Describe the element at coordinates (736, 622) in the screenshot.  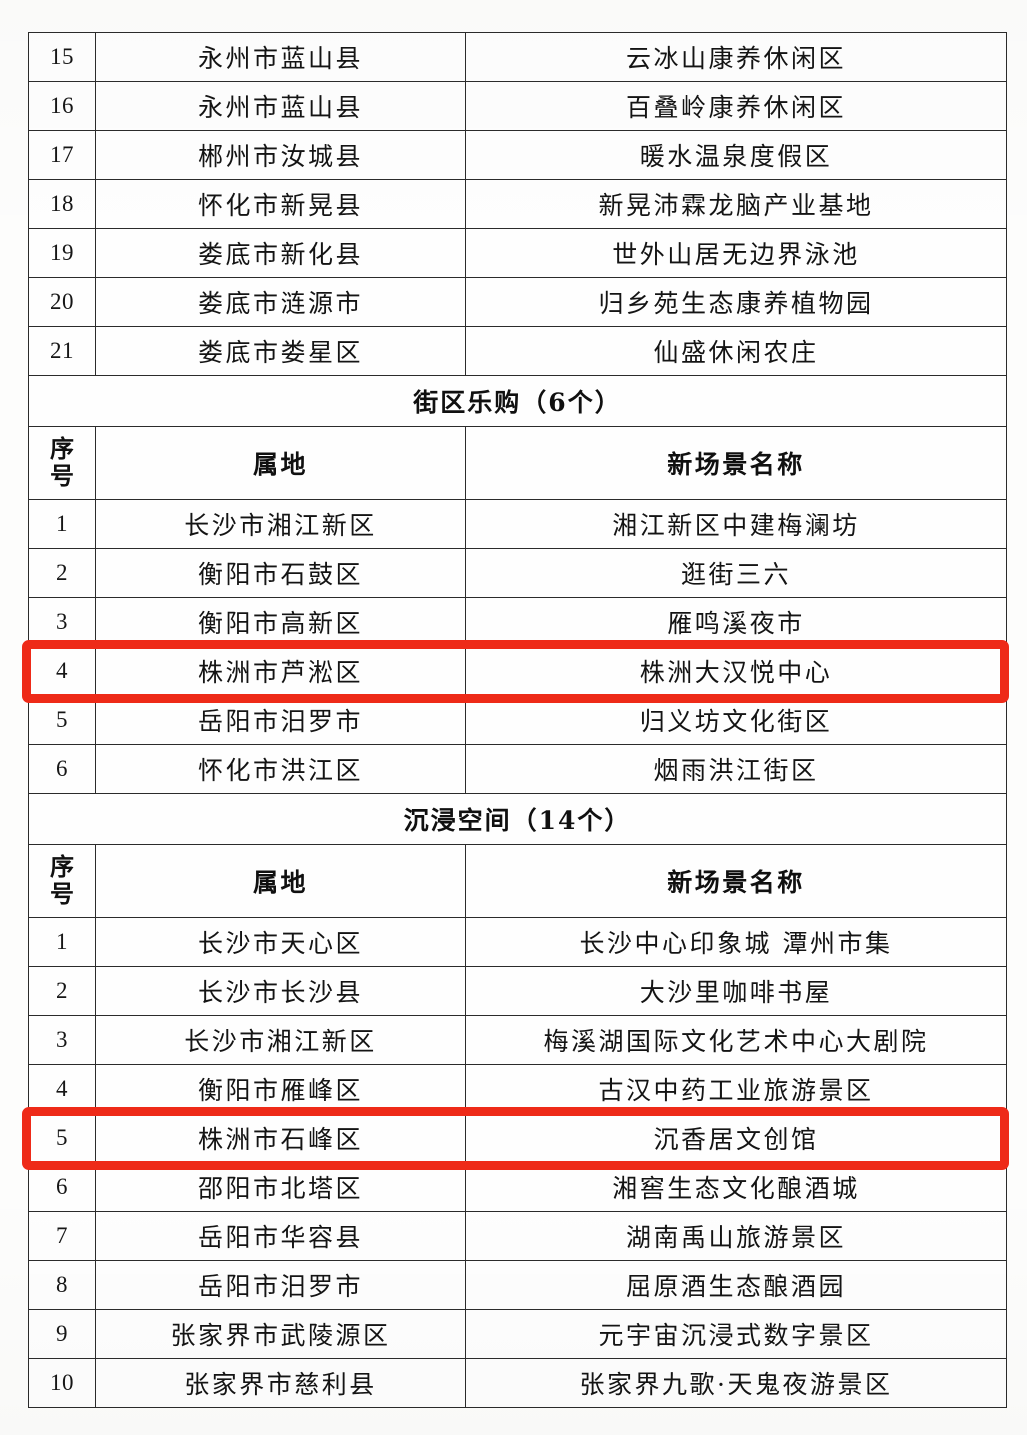
I see `row-scene-name-cell: 雁鸣溪夜市` at that location.